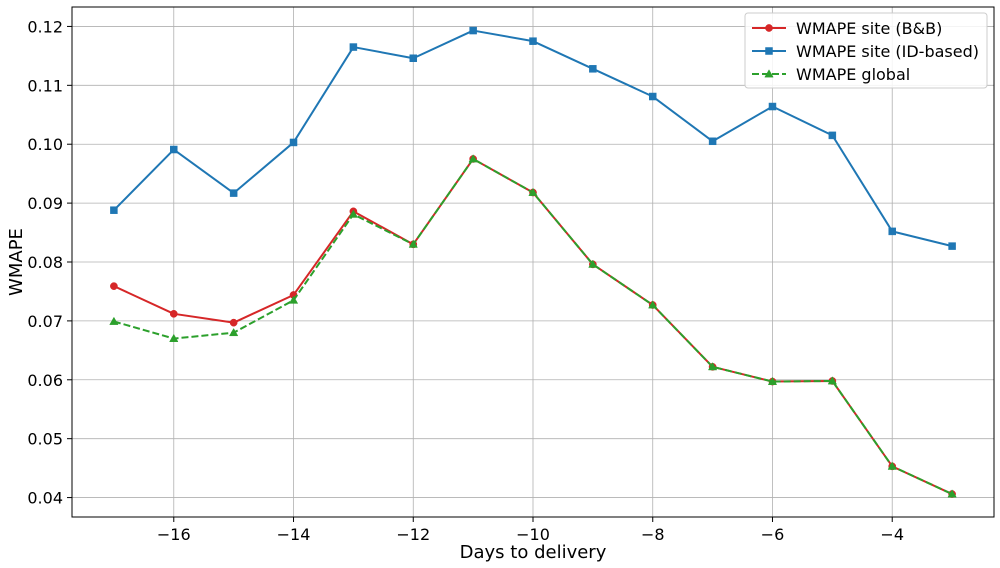 This screenshot has height=568, width=1000. What do you see at coordinates (869, 28) in the screenshot?
I see `legend-label-wmape-site-b-b: WMAPE site (B&B)` at bounding box center [869, 28].